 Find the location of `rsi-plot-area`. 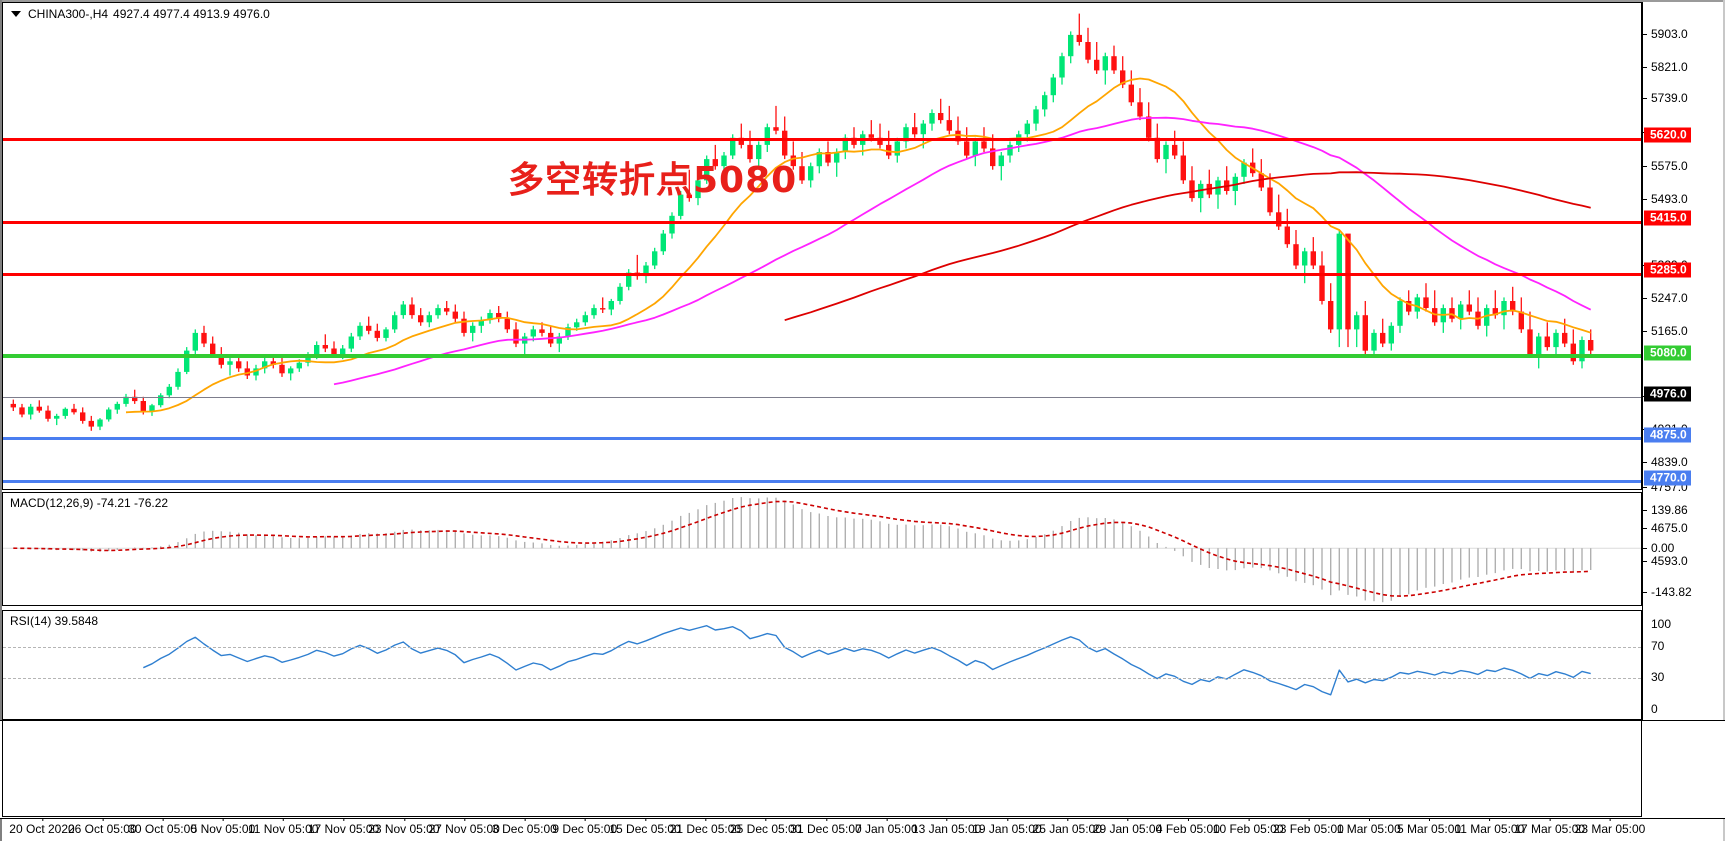

rsi-plot-area is located at coordinates (822, 665).